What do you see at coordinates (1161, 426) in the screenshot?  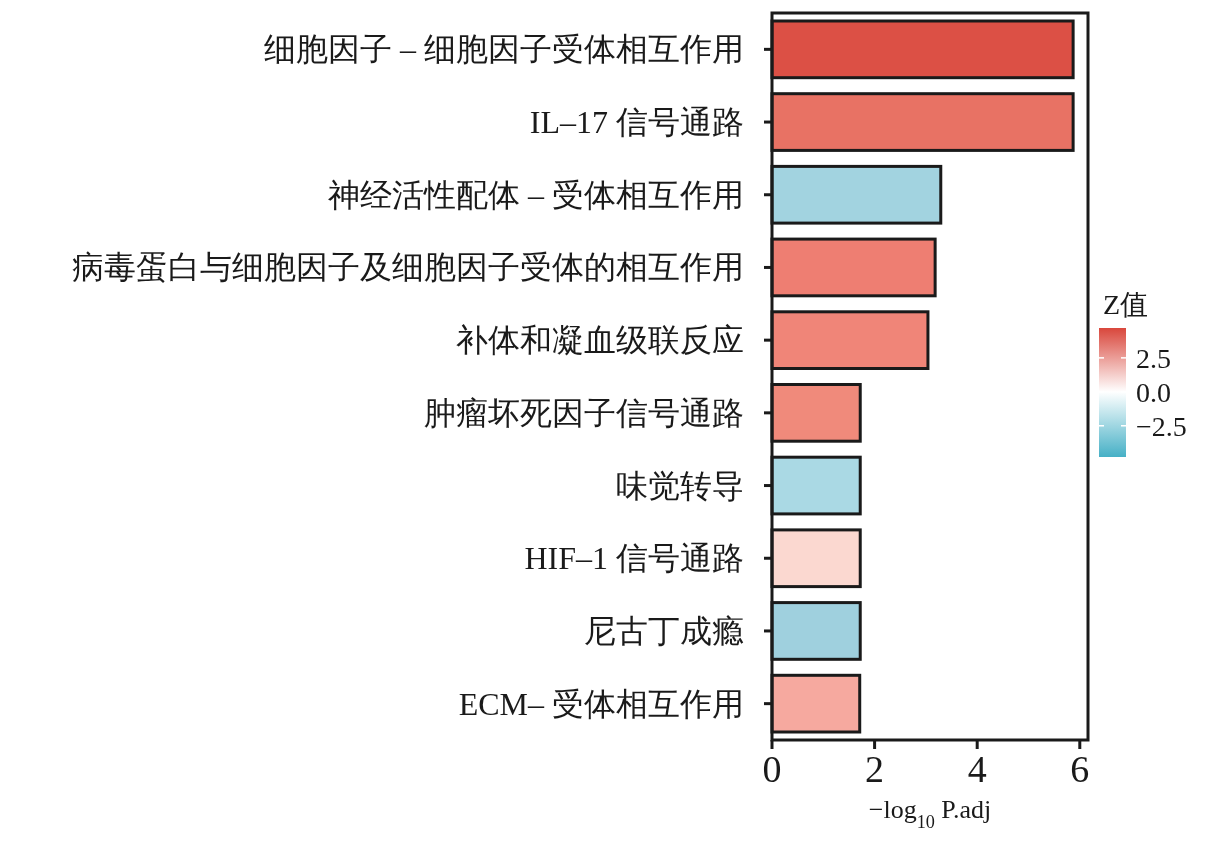 I see `color-bar-label: −2.5` at bounding box center [1161, 426].